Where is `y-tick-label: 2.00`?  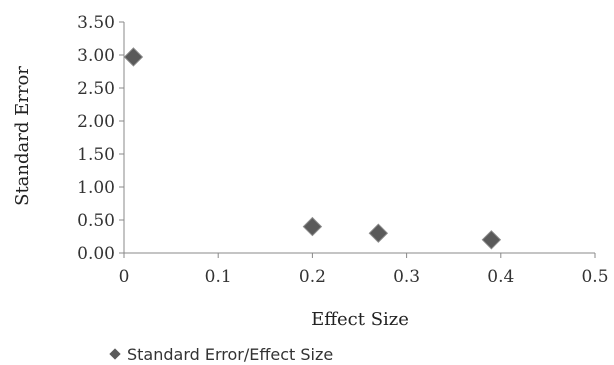 y-tick-label: 2.00 is located at coordinates (96, 122).